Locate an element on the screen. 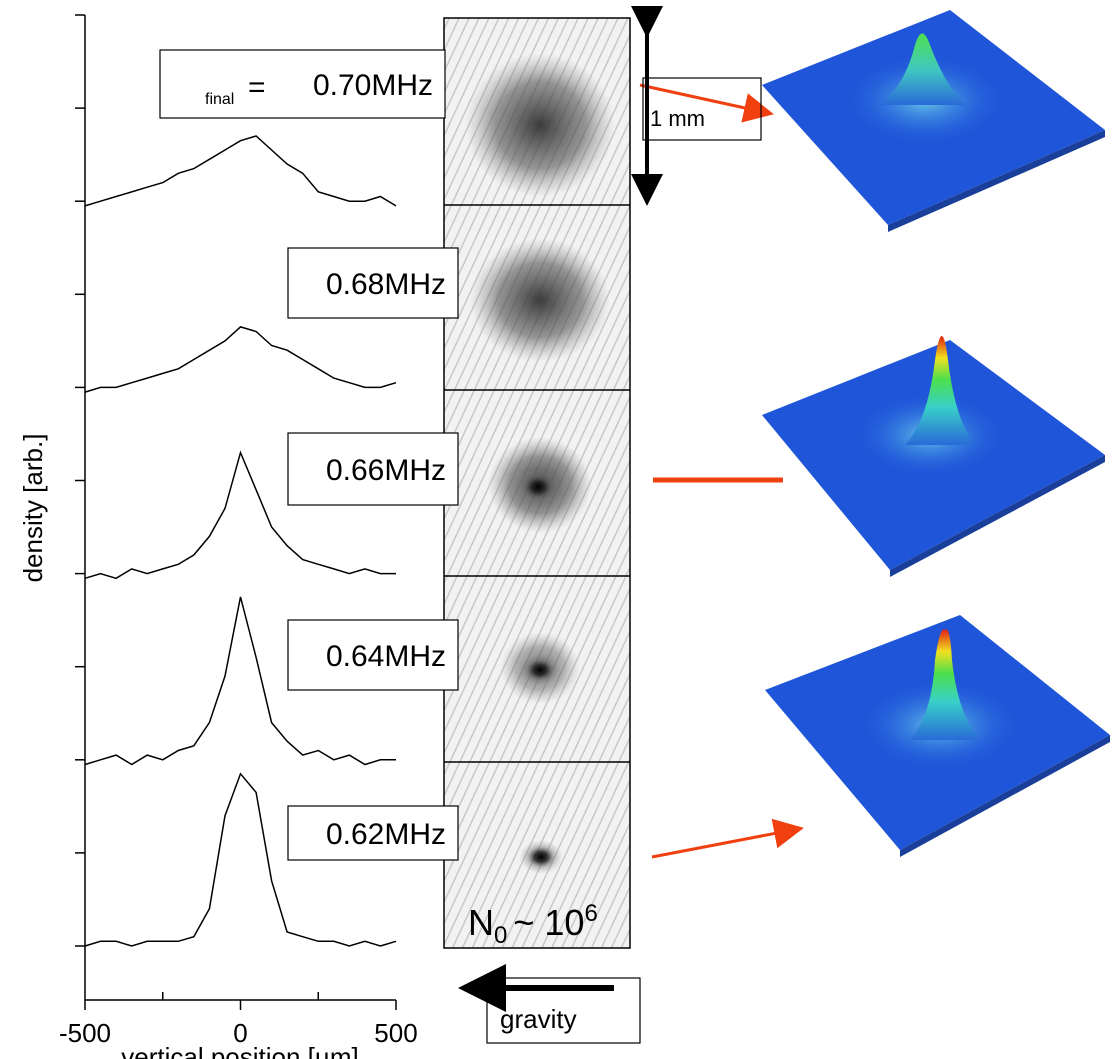  frequency-label: 0.70MHz is located at coordinates (373, 85).